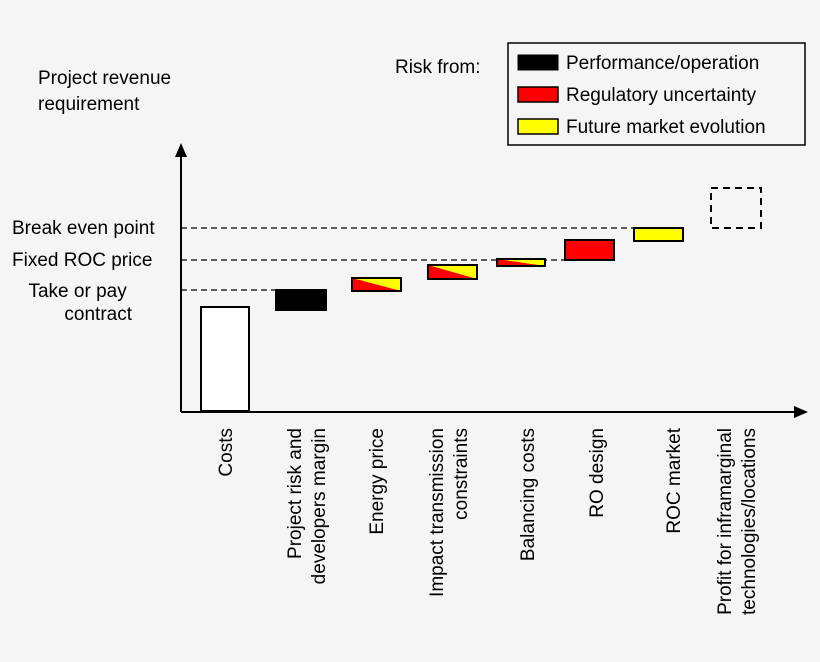 This screenshot has width=820, height=662. I want to click on legend-label-regulatory: Regulatory uncertainty, so click(661, 95).